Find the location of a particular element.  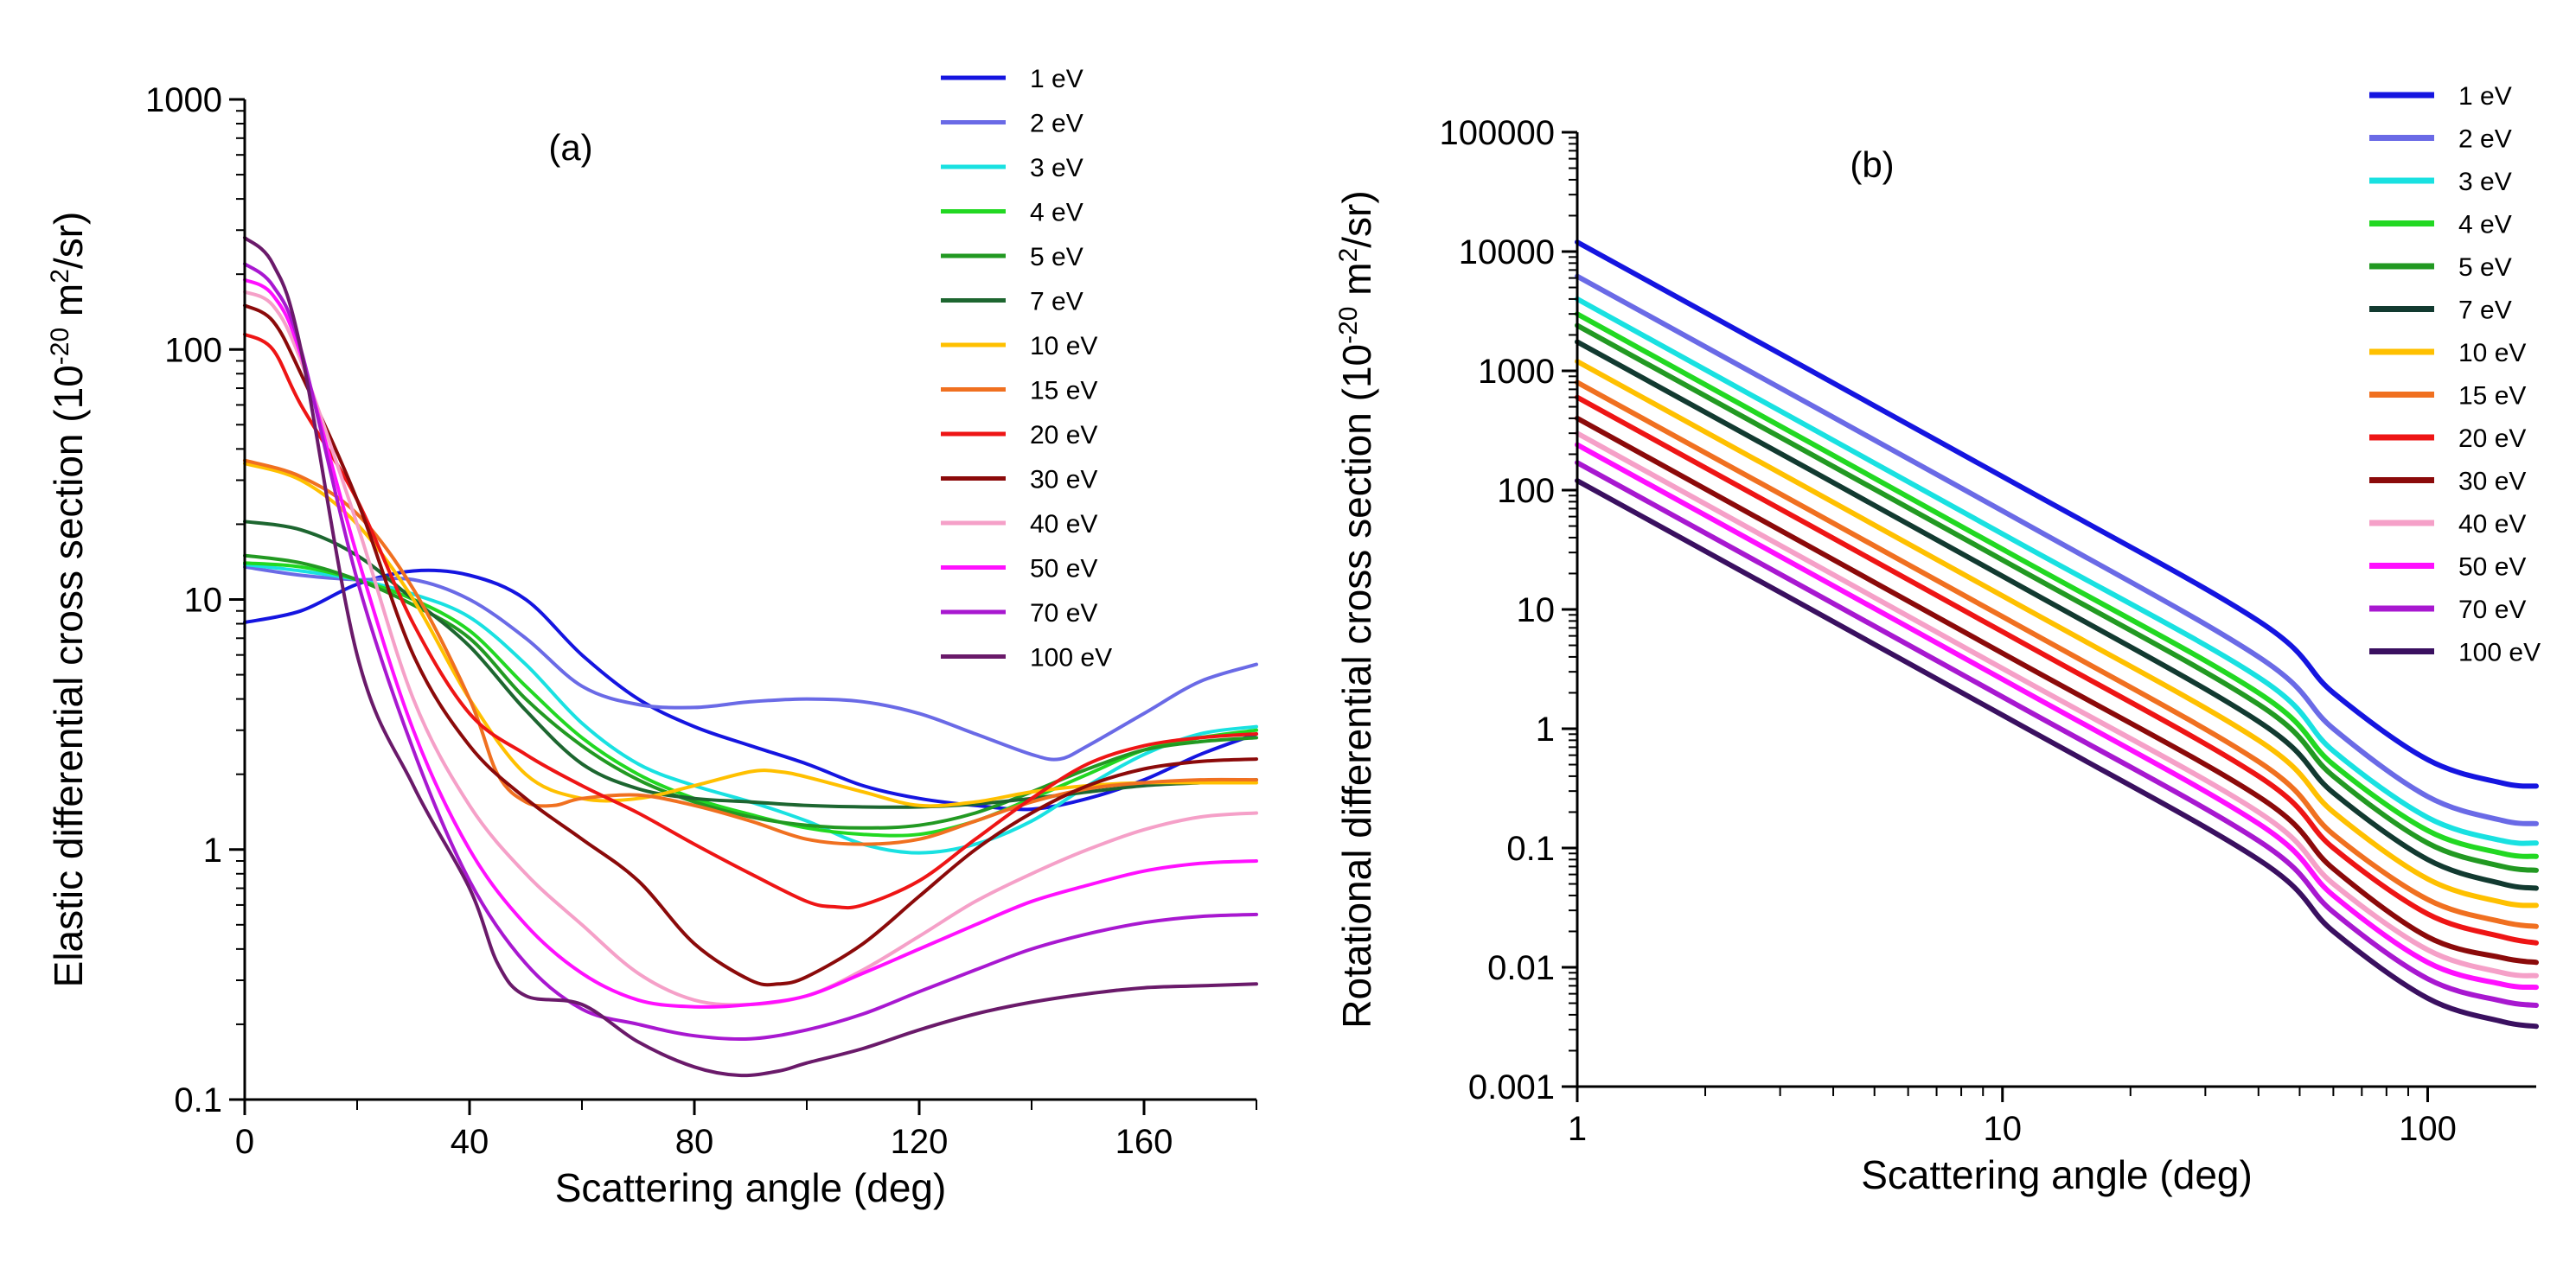

y-tick-label-a: 0.1 is located at coordinates (198, 1100).